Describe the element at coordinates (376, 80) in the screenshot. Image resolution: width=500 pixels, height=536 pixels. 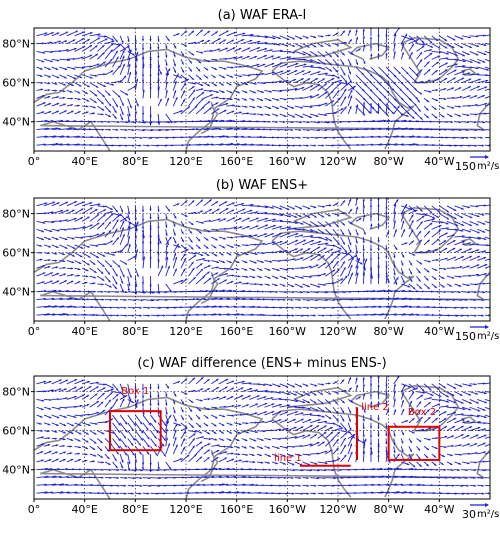
I see `wind-arrow` at that location.